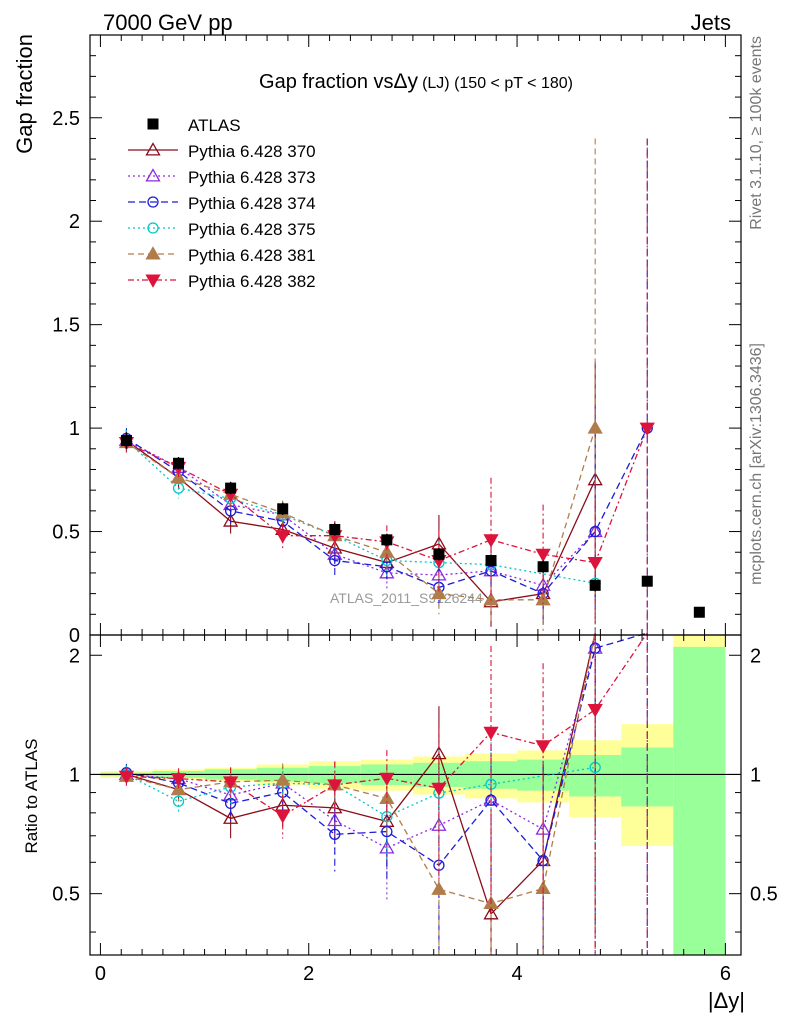  I want to click on analysis-watermark: ATLAS_2011_S9126244, so click(406, 598).